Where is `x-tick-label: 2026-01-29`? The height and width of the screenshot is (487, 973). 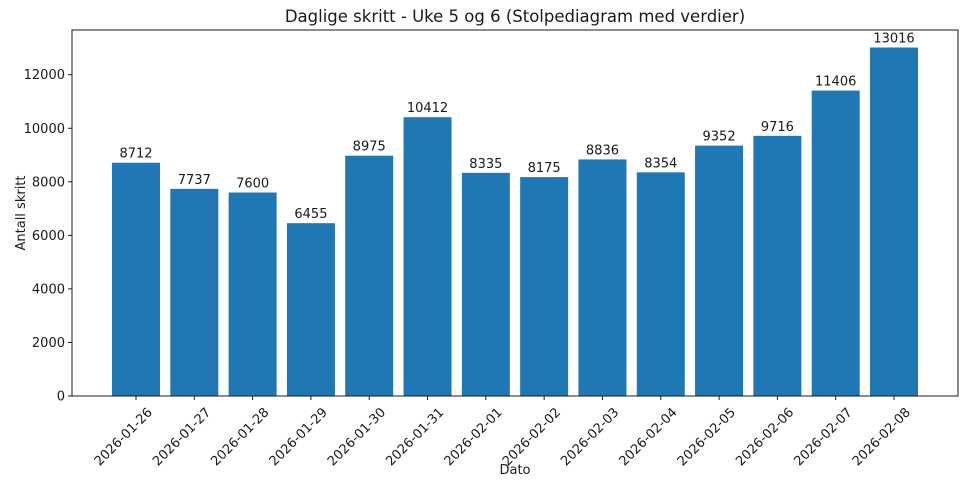 x-tick-label: 2026-01-29 is located at coordinates (299, 437).